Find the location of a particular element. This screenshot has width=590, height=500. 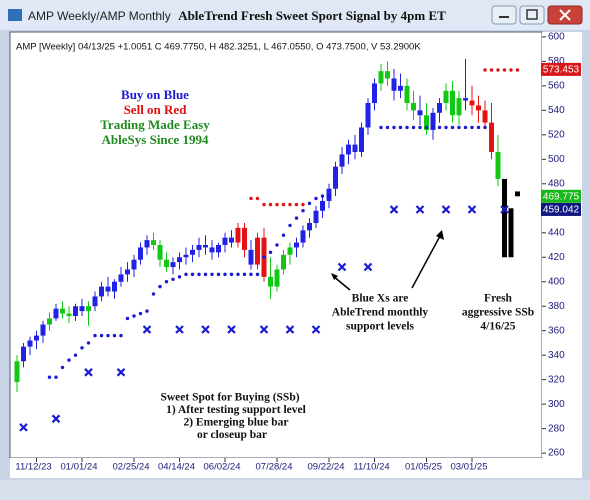

y-tick-label: 420 is located at coordinates (556, 257).